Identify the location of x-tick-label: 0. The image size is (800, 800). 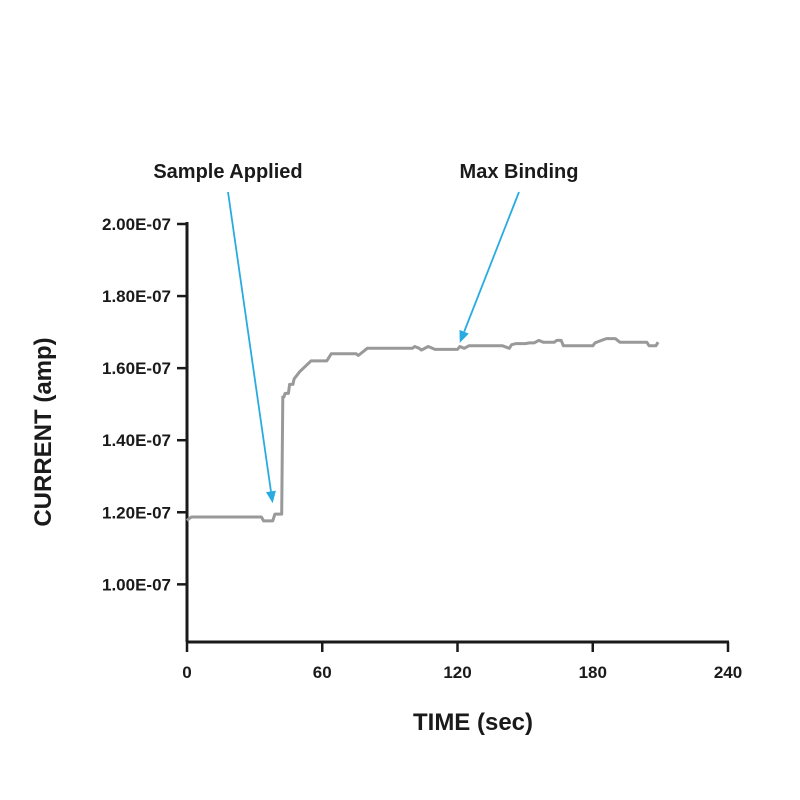
(186, 672).